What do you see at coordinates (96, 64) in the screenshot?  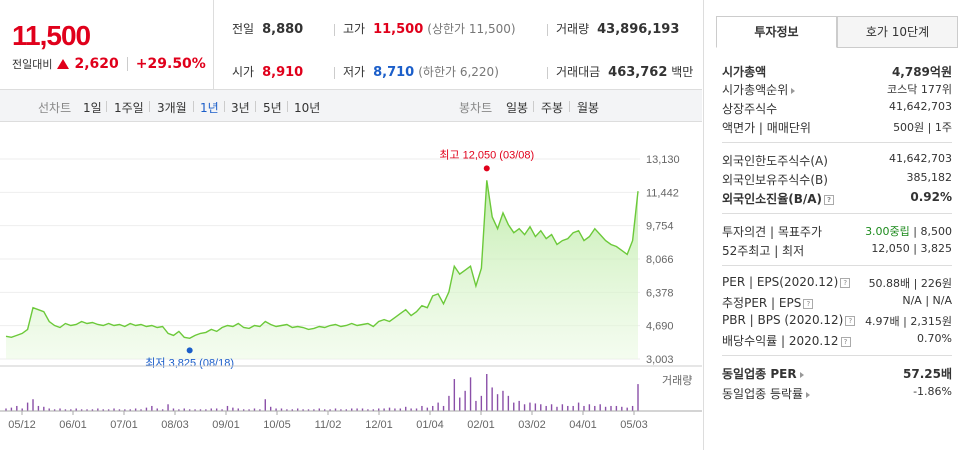 I see `change-amount: 2,620` at bounding box center [96, 64].